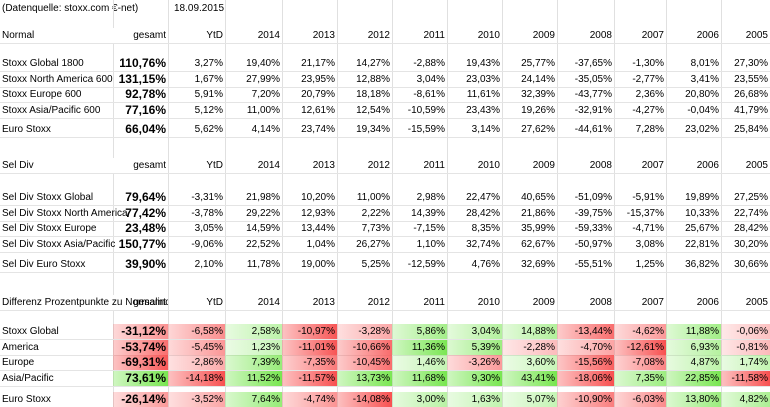 The height and width of the screenshot is (407, 770). Describe the element at coordinates (207, 244) in the screenshot. I see `value-cell: -9,06%` at that location.